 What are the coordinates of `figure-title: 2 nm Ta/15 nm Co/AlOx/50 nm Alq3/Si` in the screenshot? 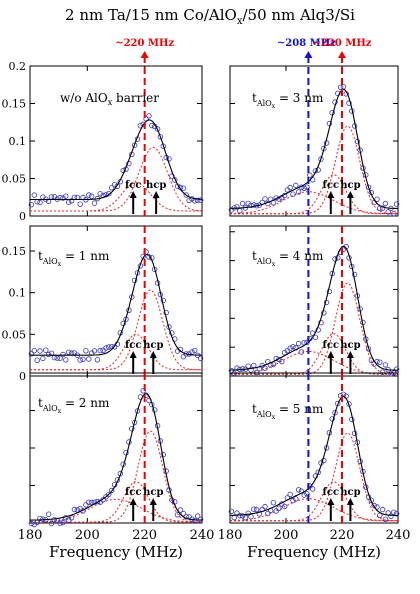 It's located at (210, 16).